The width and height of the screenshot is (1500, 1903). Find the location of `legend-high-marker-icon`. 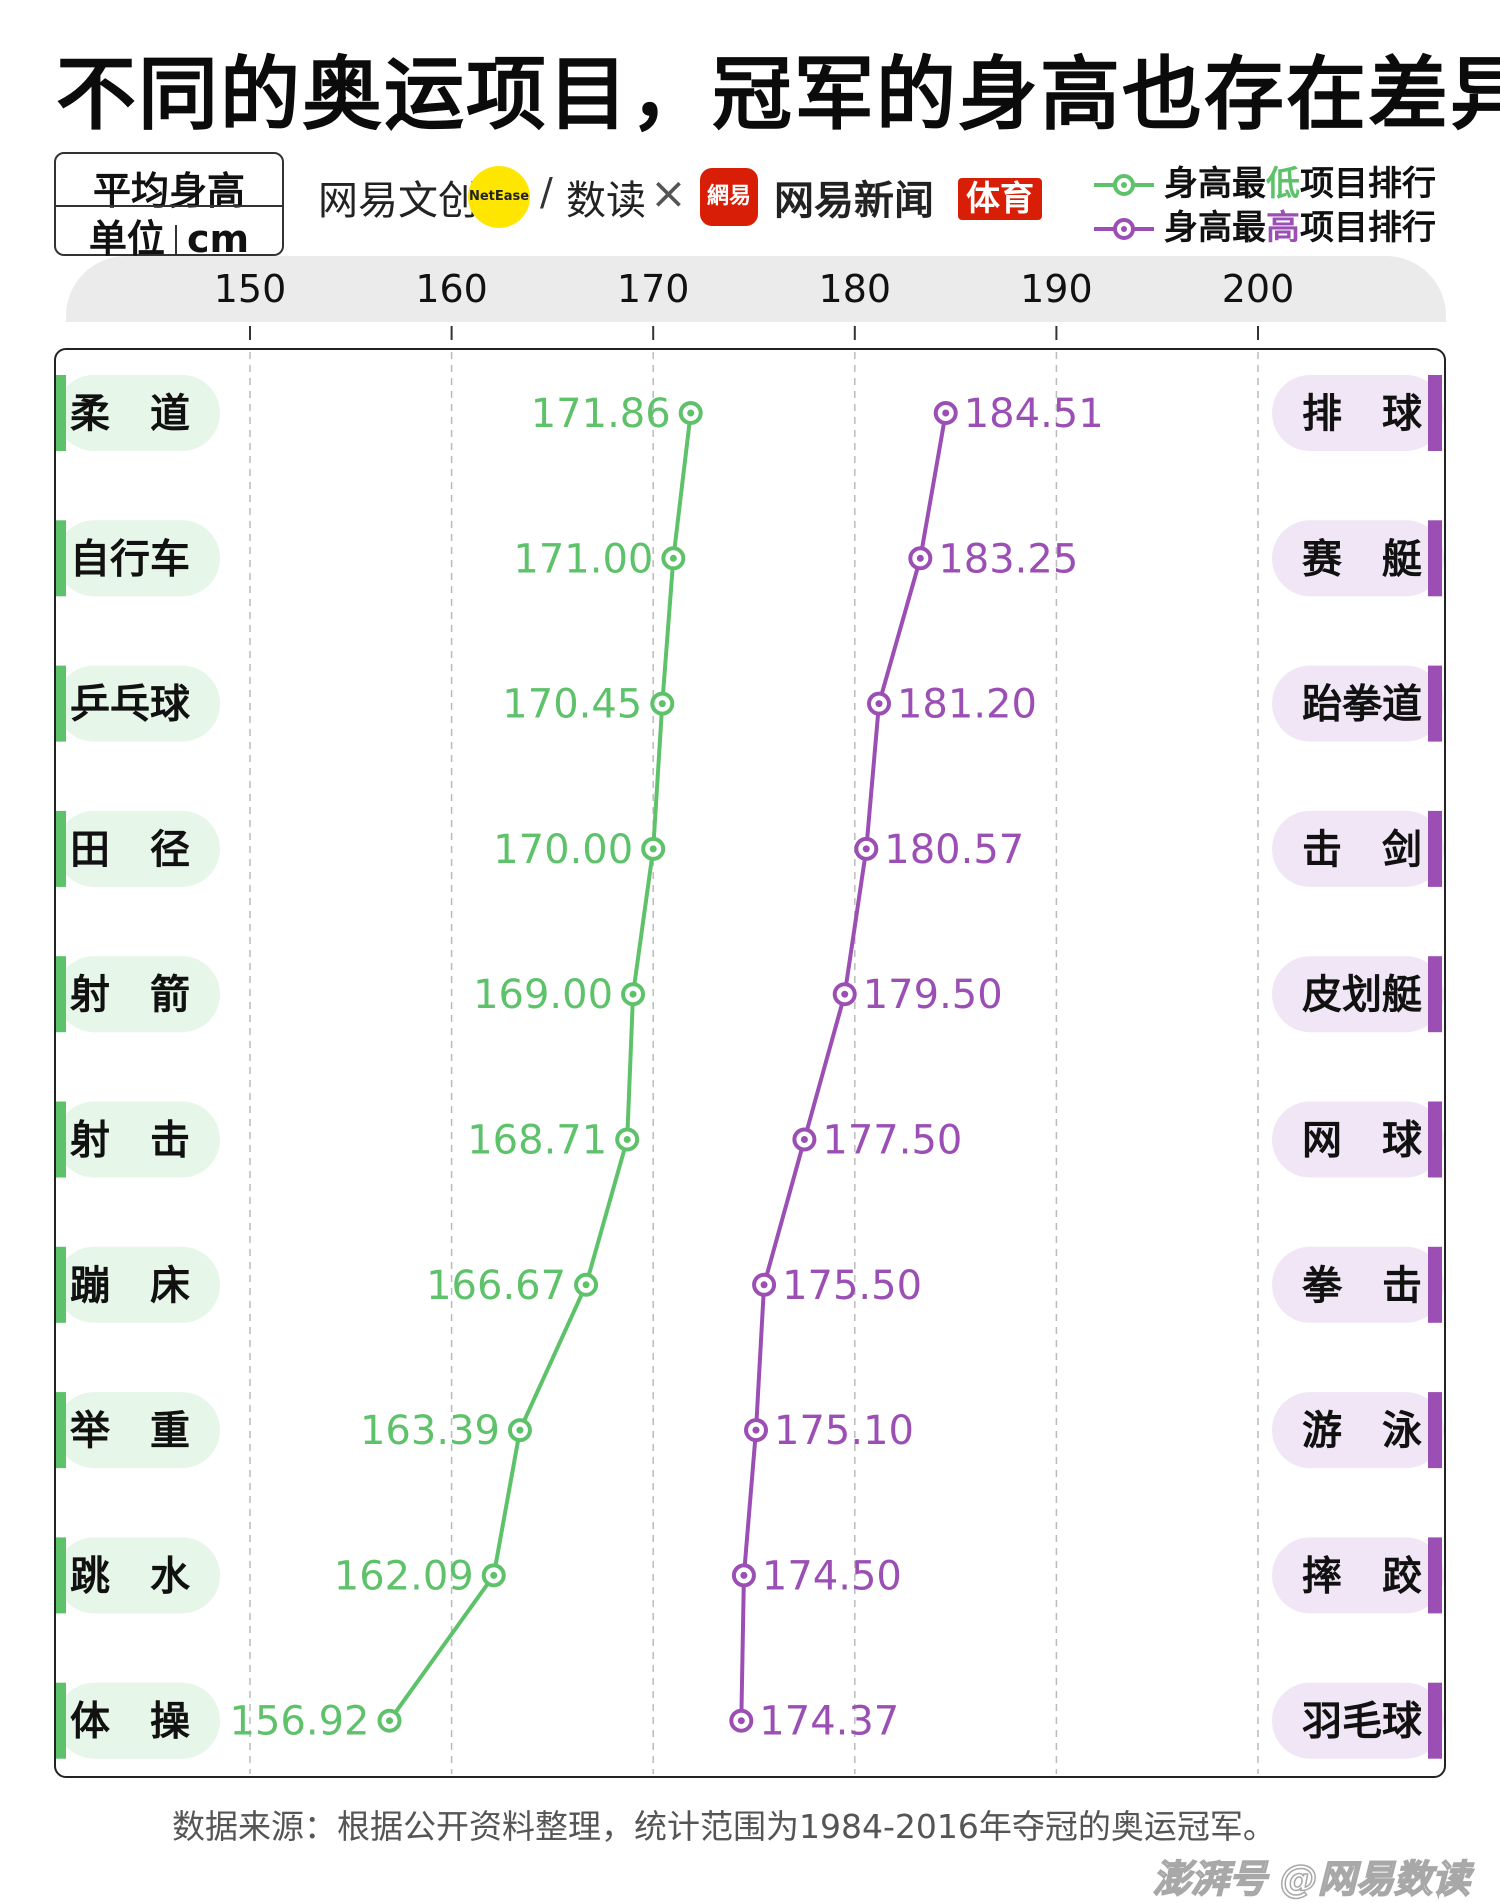

legend-high-marker-icon is located at coordinates (1124, 229).